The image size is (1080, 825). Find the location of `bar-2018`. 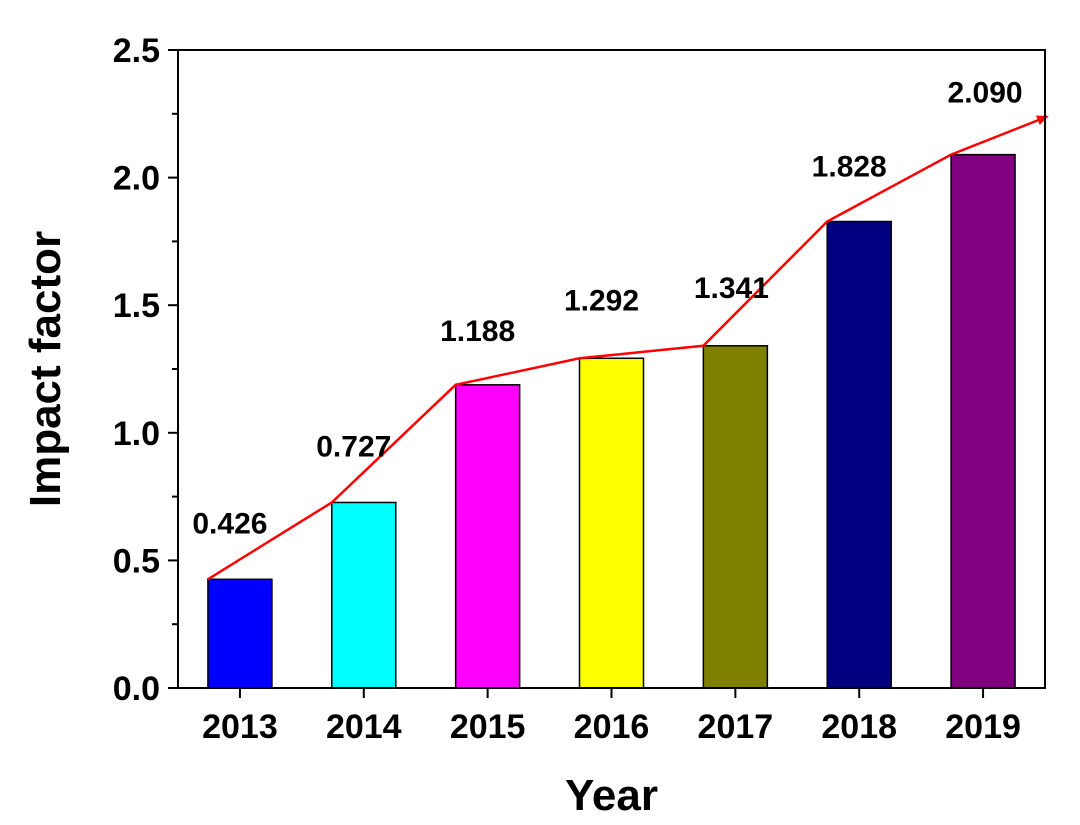

bar-2018 is located at coordinates (859, 454).